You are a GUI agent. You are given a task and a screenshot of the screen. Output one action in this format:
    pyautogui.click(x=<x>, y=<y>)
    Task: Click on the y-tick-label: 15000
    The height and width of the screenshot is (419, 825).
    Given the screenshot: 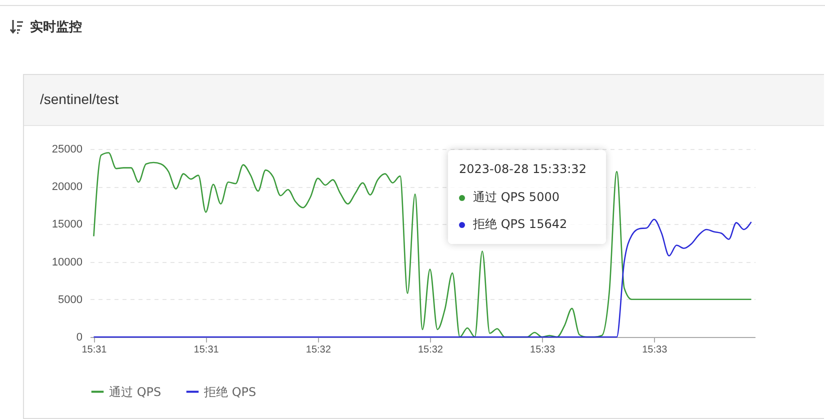 What is the action you would take?
    pyautogui.click(x=67, y=224)
    